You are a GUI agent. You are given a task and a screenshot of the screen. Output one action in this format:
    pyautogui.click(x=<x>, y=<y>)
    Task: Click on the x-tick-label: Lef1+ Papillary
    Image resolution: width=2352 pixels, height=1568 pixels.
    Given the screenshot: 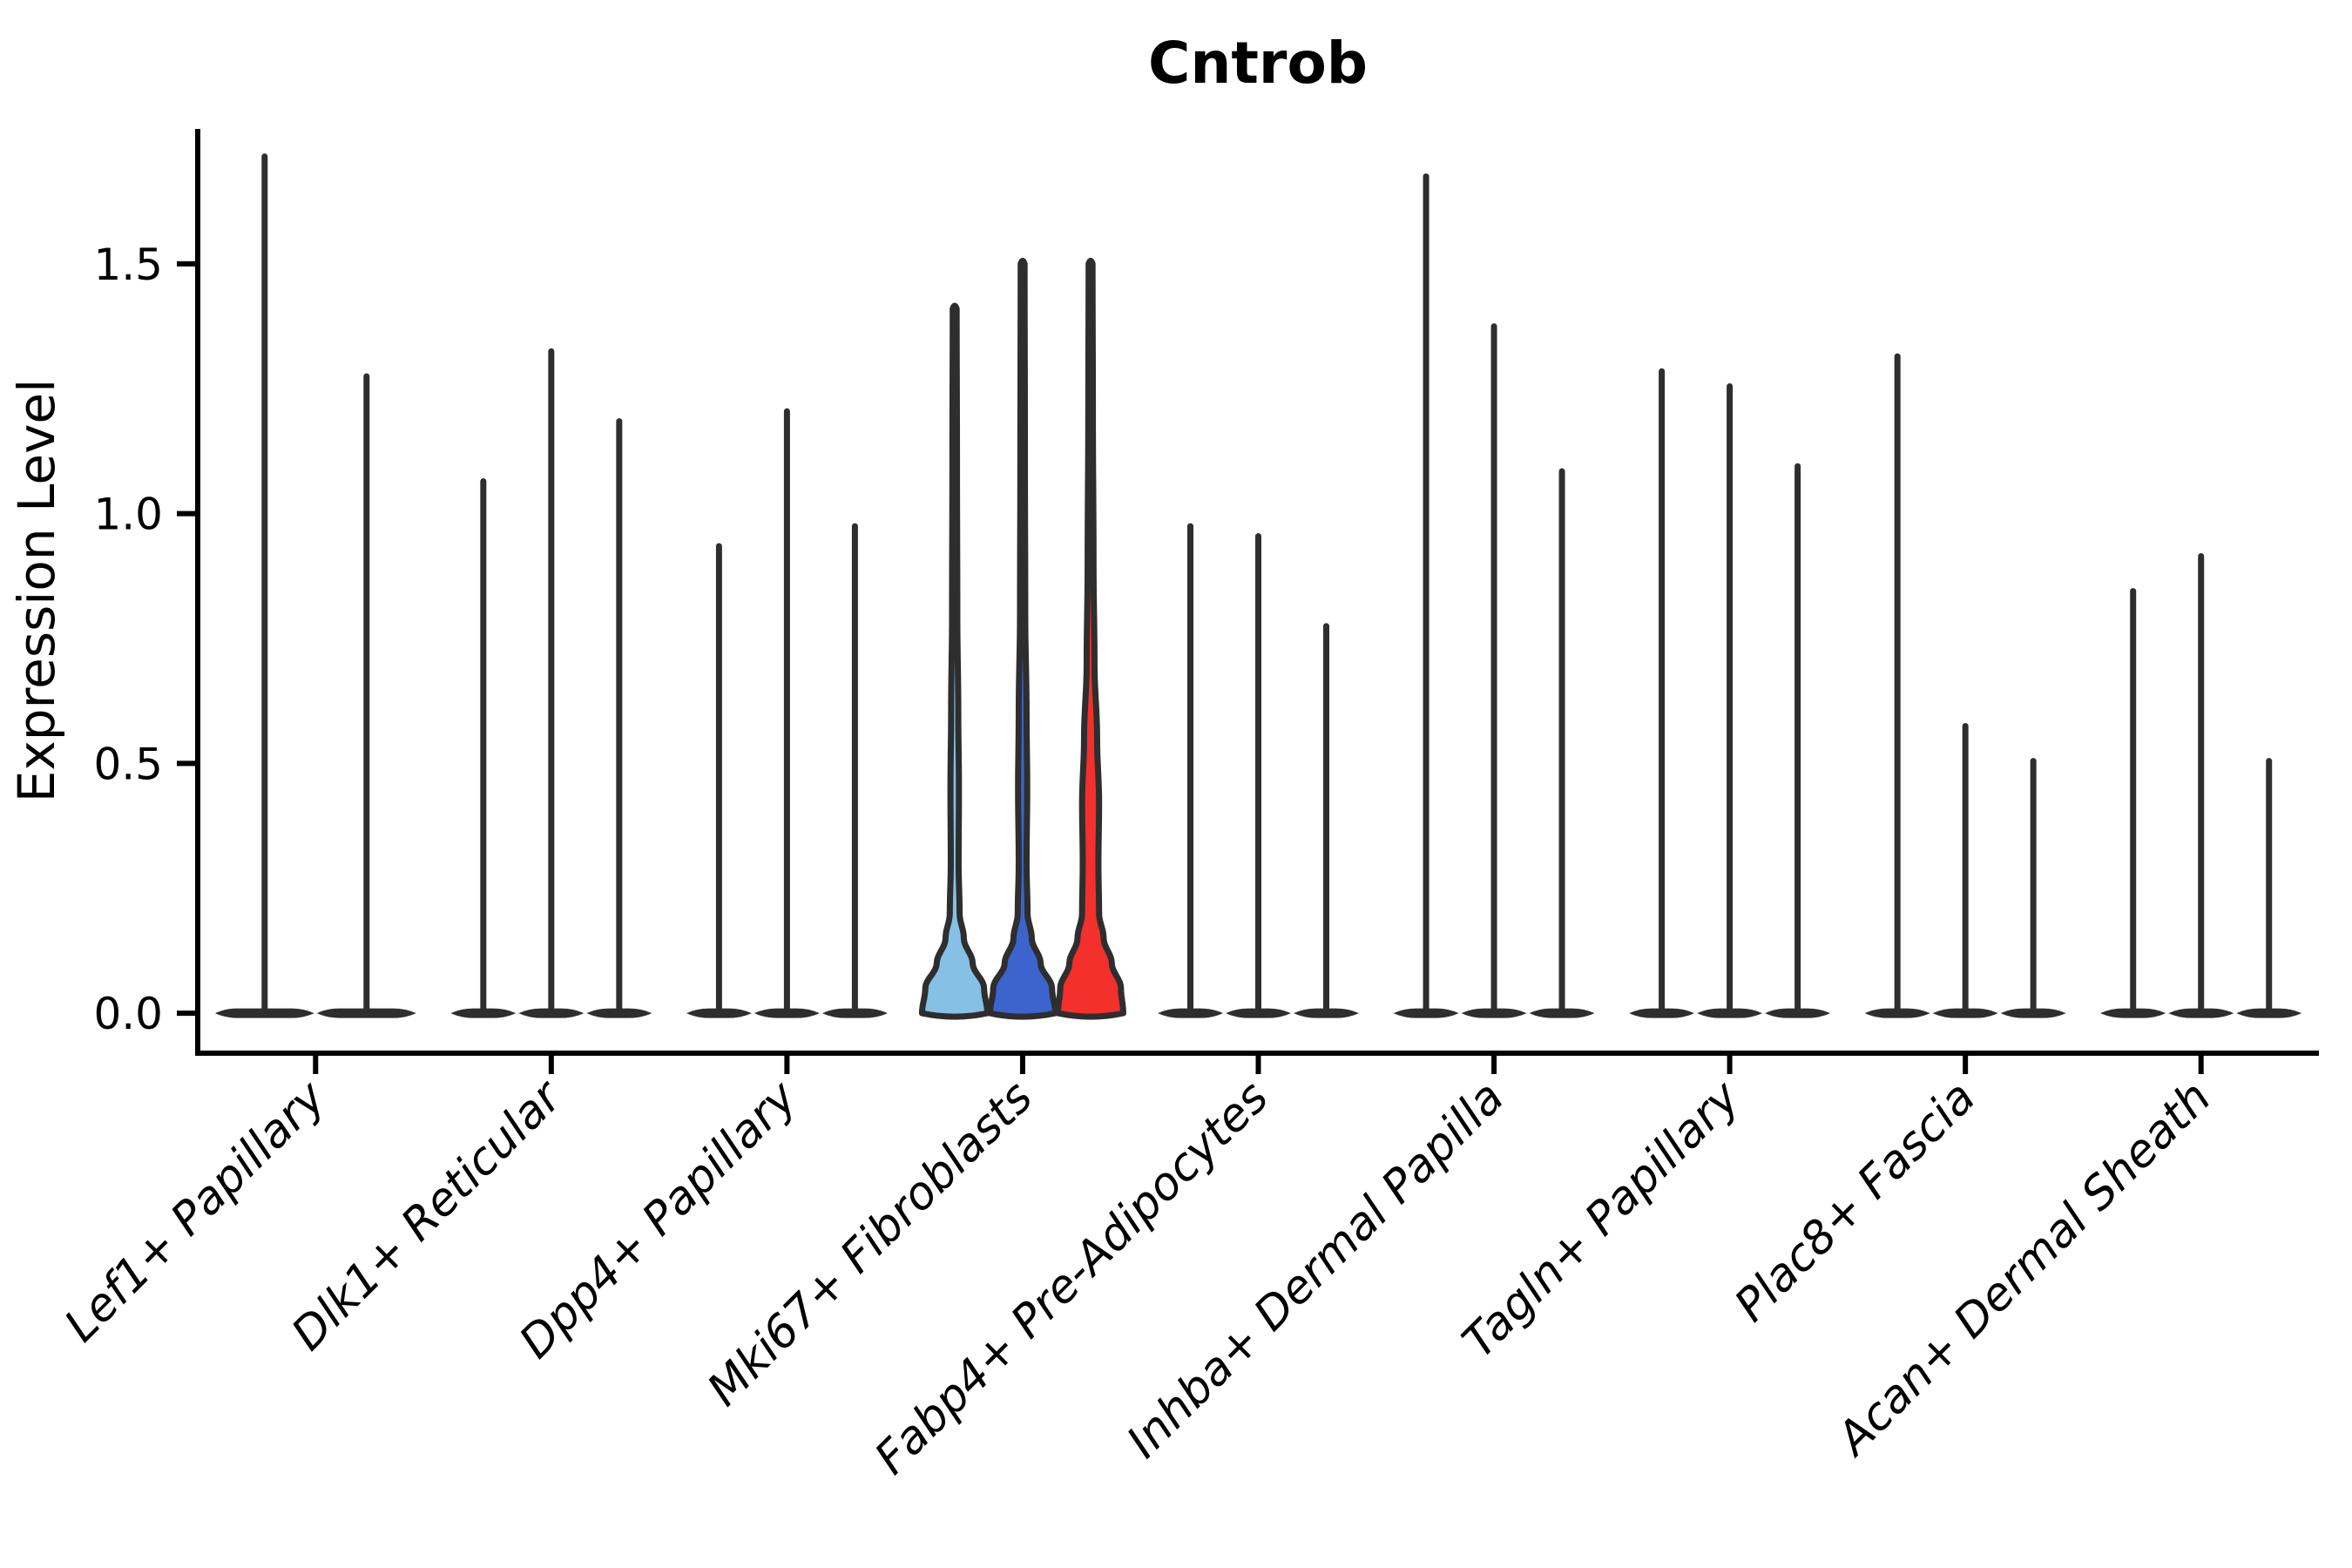 What is the action you would take?
    pyautogui.click(x=195, y=1211)
    